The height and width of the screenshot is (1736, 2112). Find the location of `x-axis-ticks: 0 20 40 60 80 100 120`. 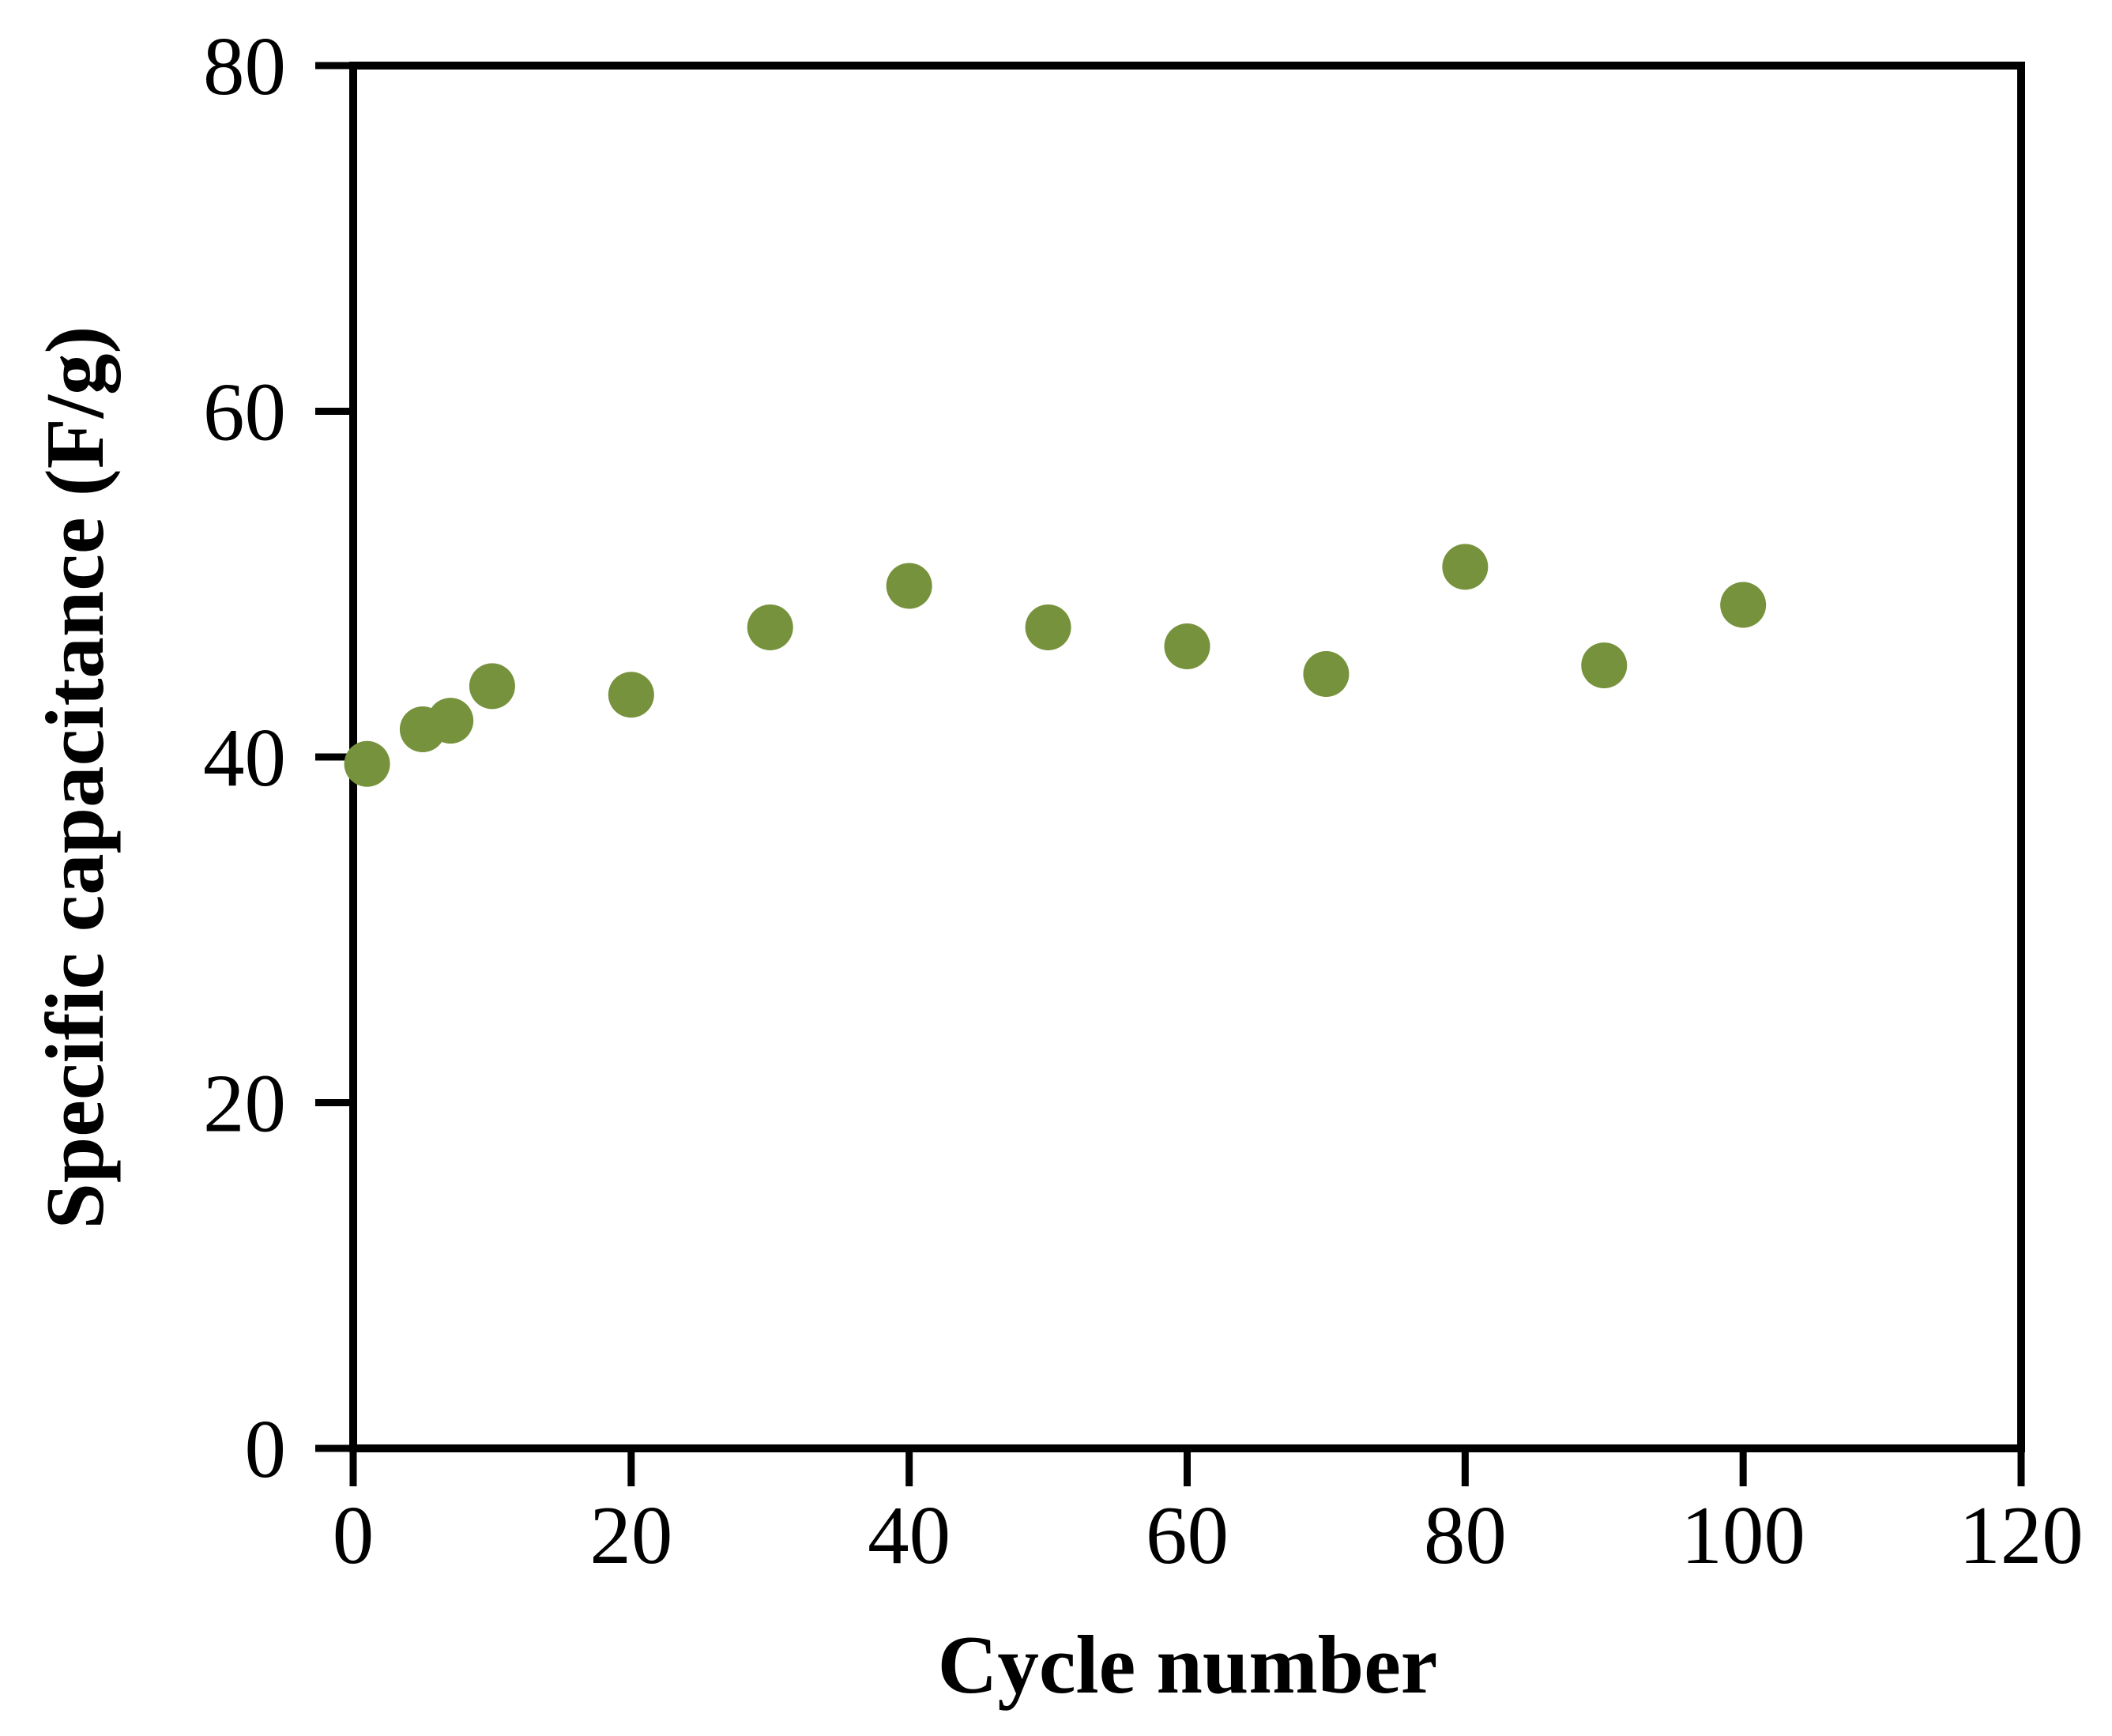

x-axis-ticks: 0 20 40 60 80 100 120 is located at coordinates (1208, 1514).